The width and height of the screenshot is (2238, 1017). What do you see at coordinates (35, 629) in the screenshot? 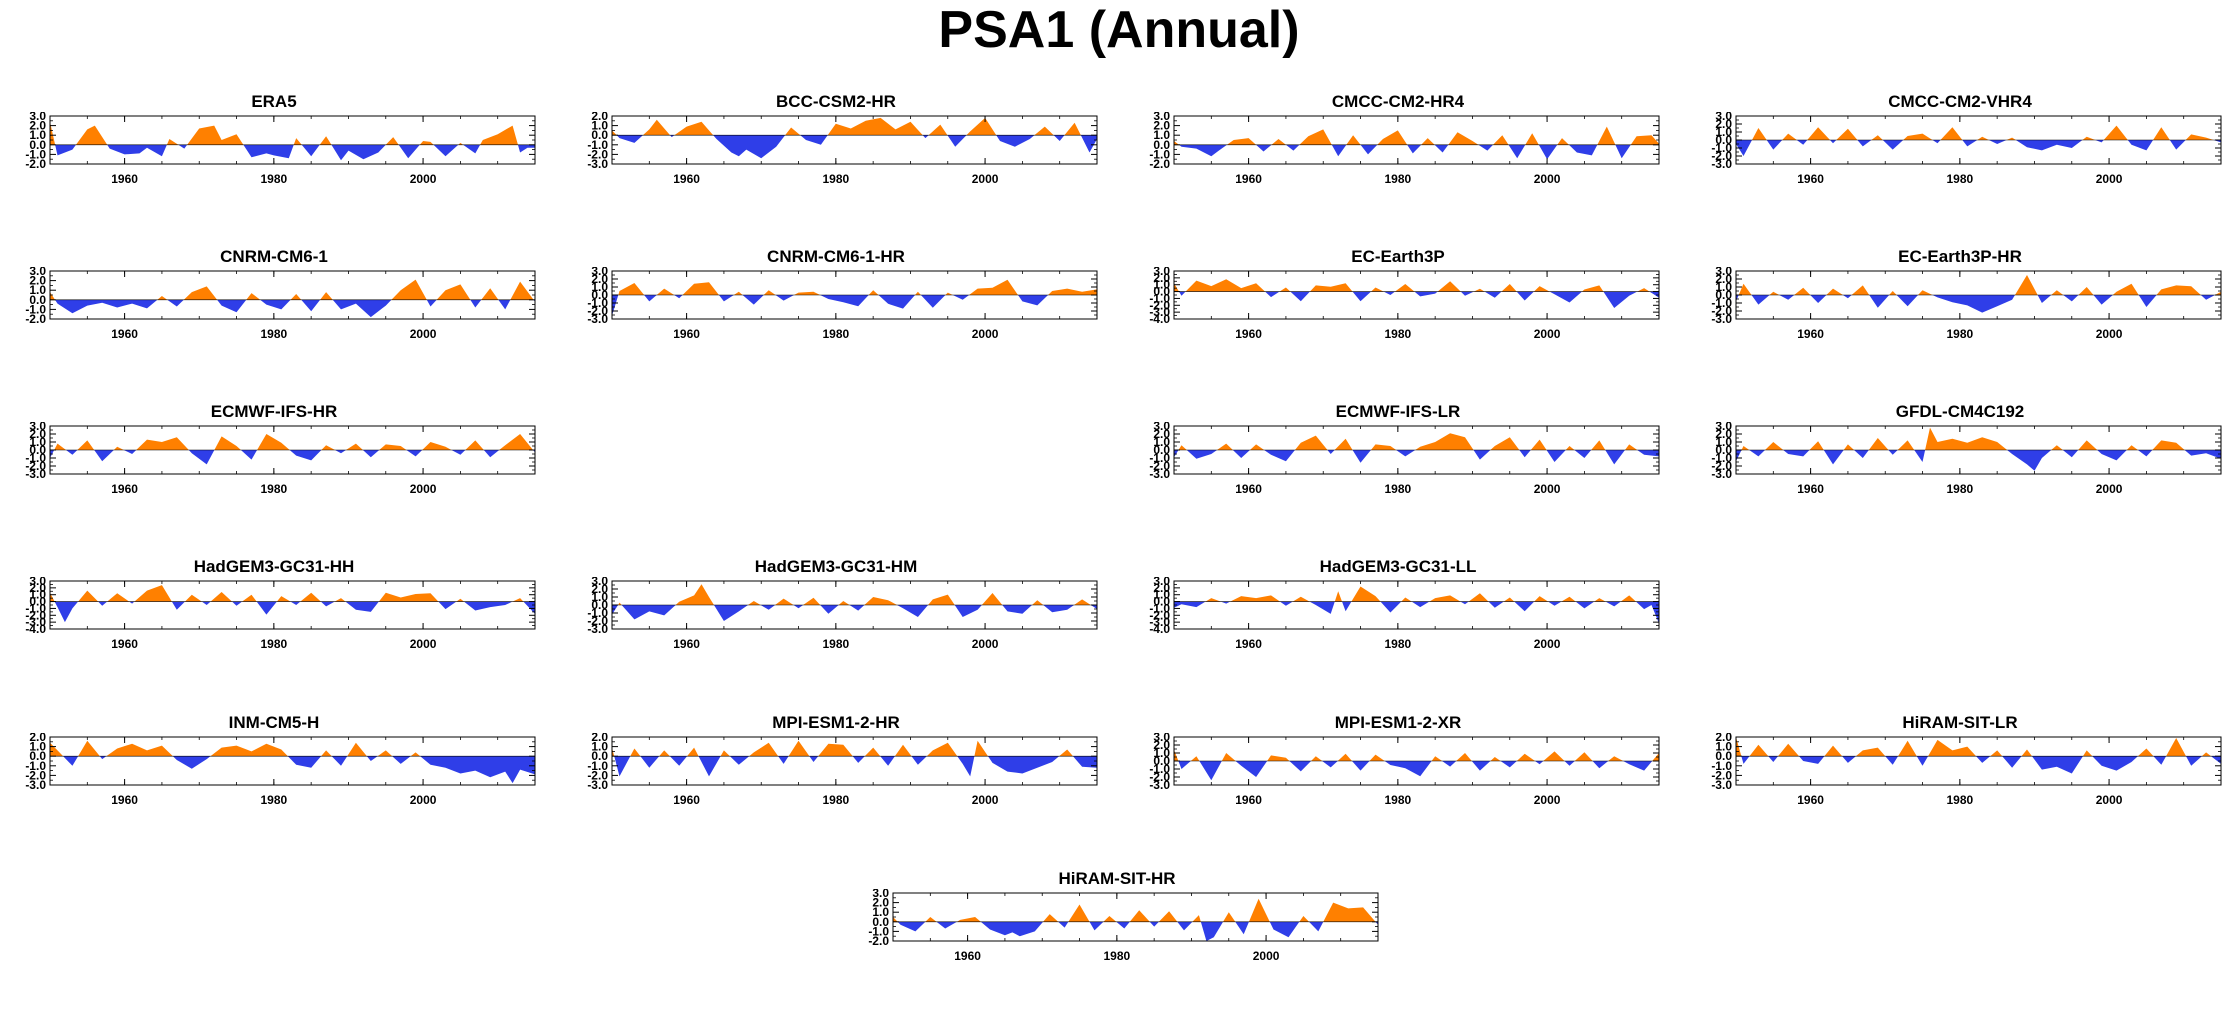
I see `y-tick-label: -4.0` at bounding box center [35, 629].